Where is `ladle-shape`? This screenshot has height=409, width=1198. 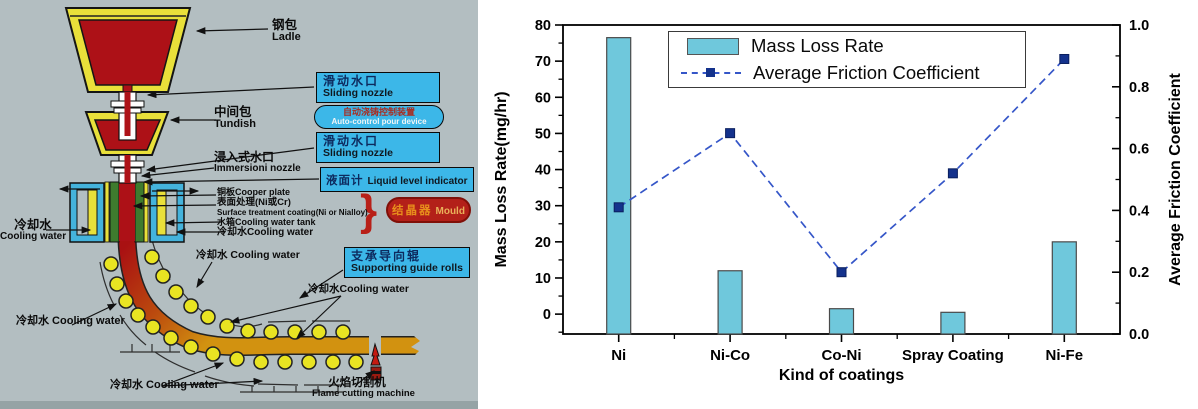
ladle-shape is located at coordinates (128, 51).